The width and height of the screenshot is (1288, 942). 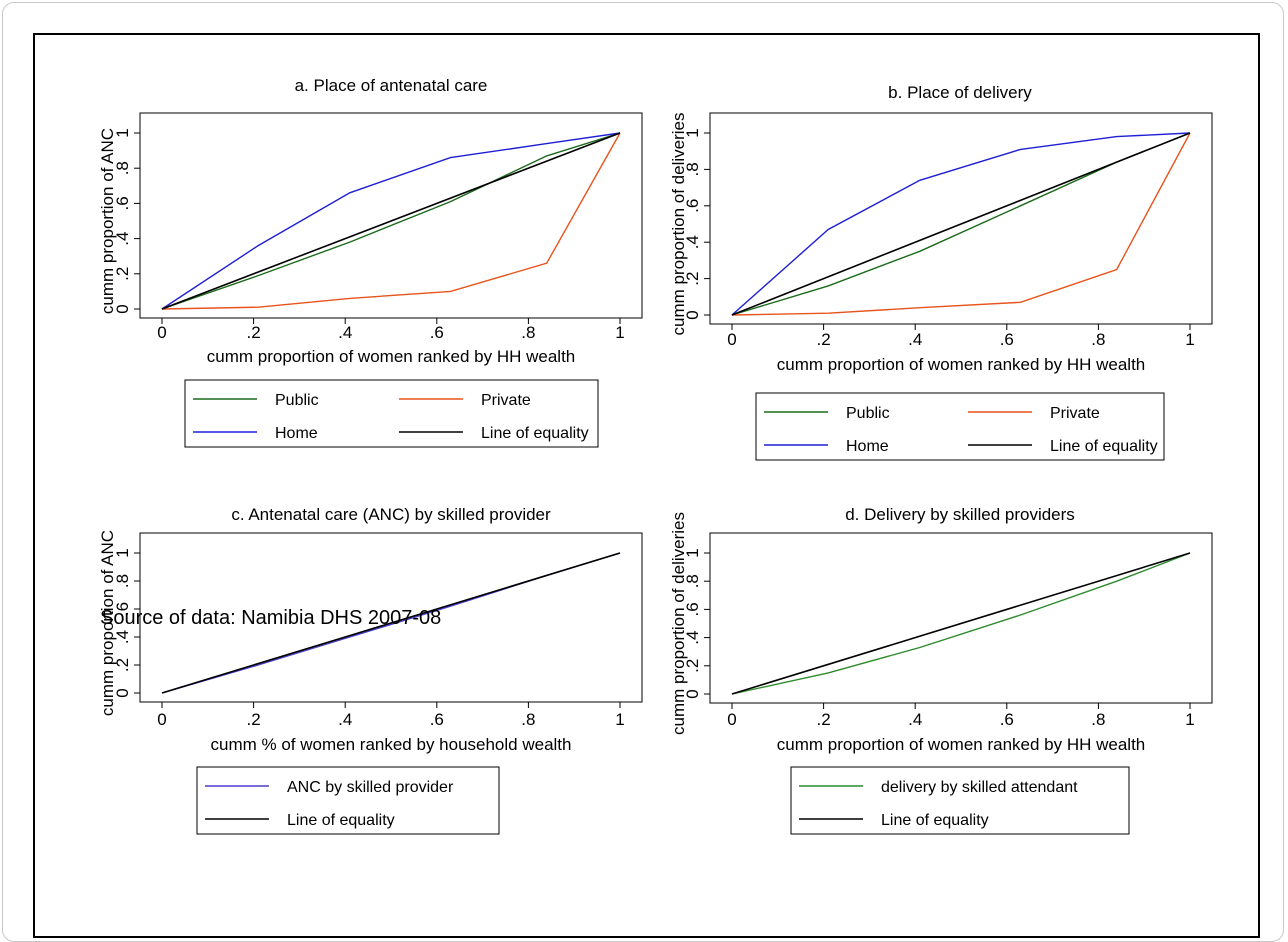 I want to click on source-note: Source of data: Namibia DHS 2007-08, so click(x=271, y=618).